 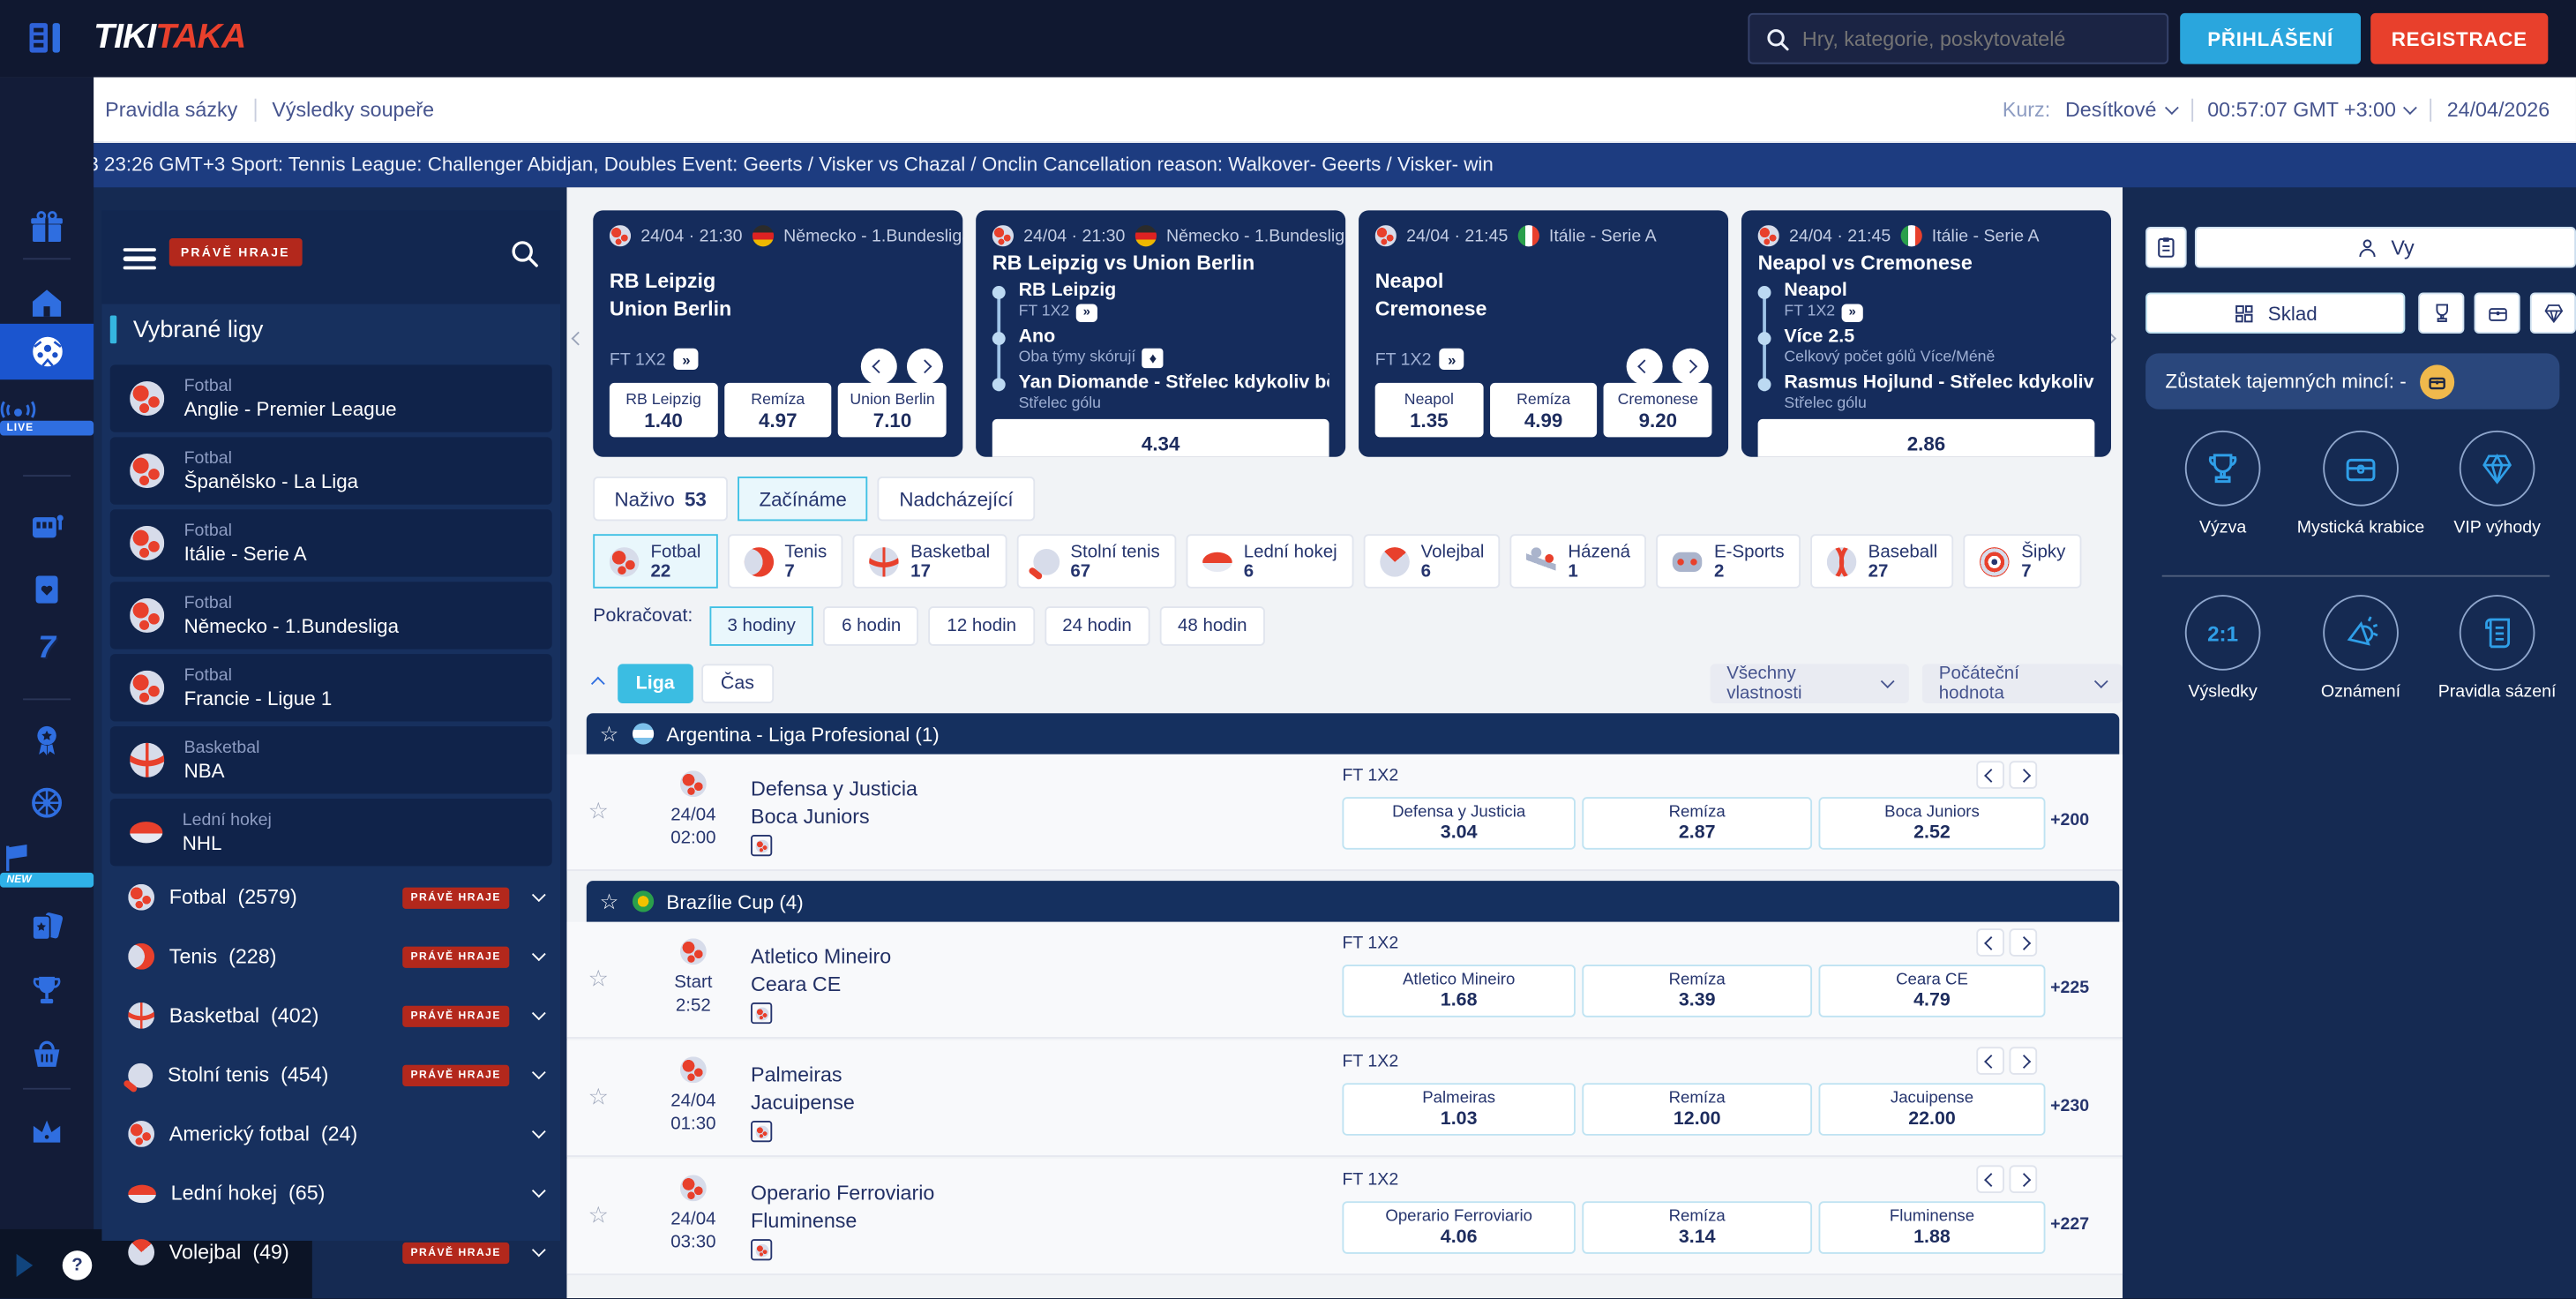 I want to click on tab-starting-soon: Začínáme, so click(x=803, y=499).